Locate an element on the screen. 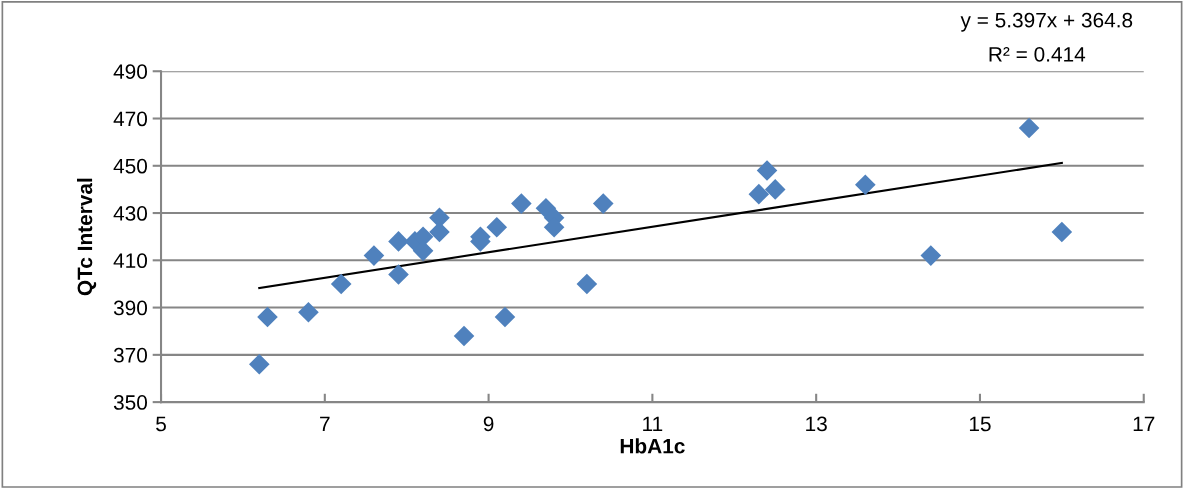 The image size is (1184, 488). x-axis-title: HbA1c is located at coordinates (652, 446).